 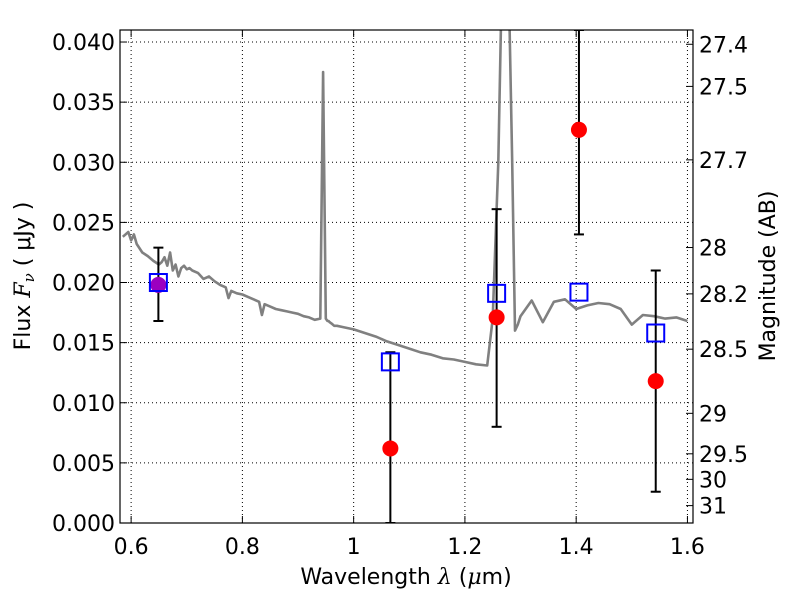 I want to click on x-tick-label: 0.6, so click(x=131, y=547).